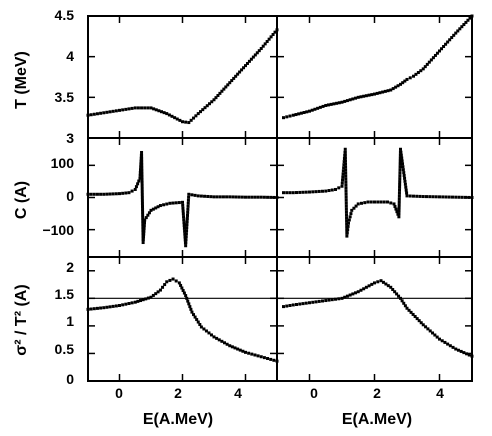 The width and height of the screenshot is (492, 436). Describe the element at coordinates (178, 393) in the screenshot. I see `x-tick-label: 2` at that location.